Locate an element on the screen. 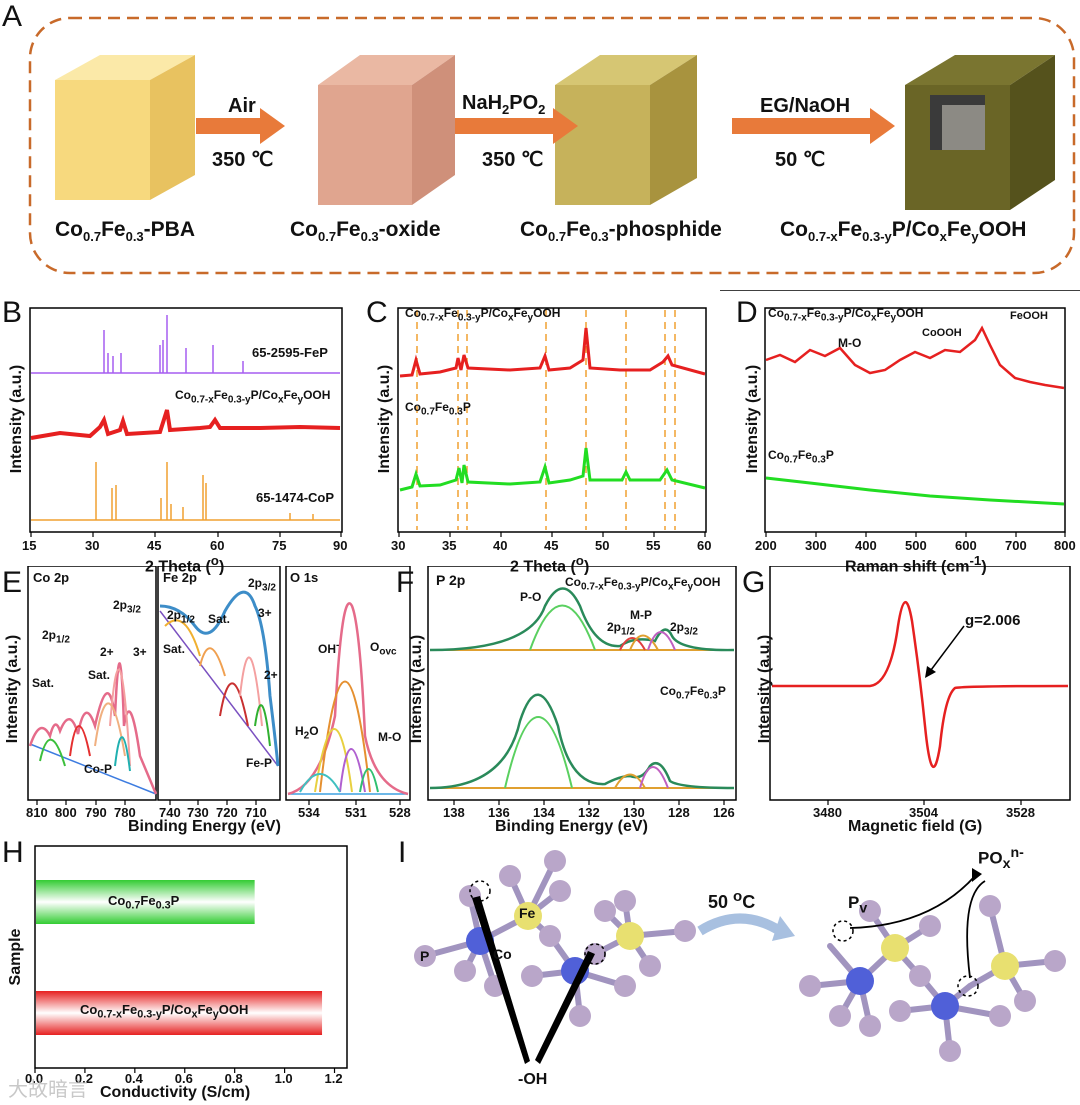 This screenshot has height=1105, width=1080. c-ylabel: Intensity (a.u.) is located at coordinates (384, 419).